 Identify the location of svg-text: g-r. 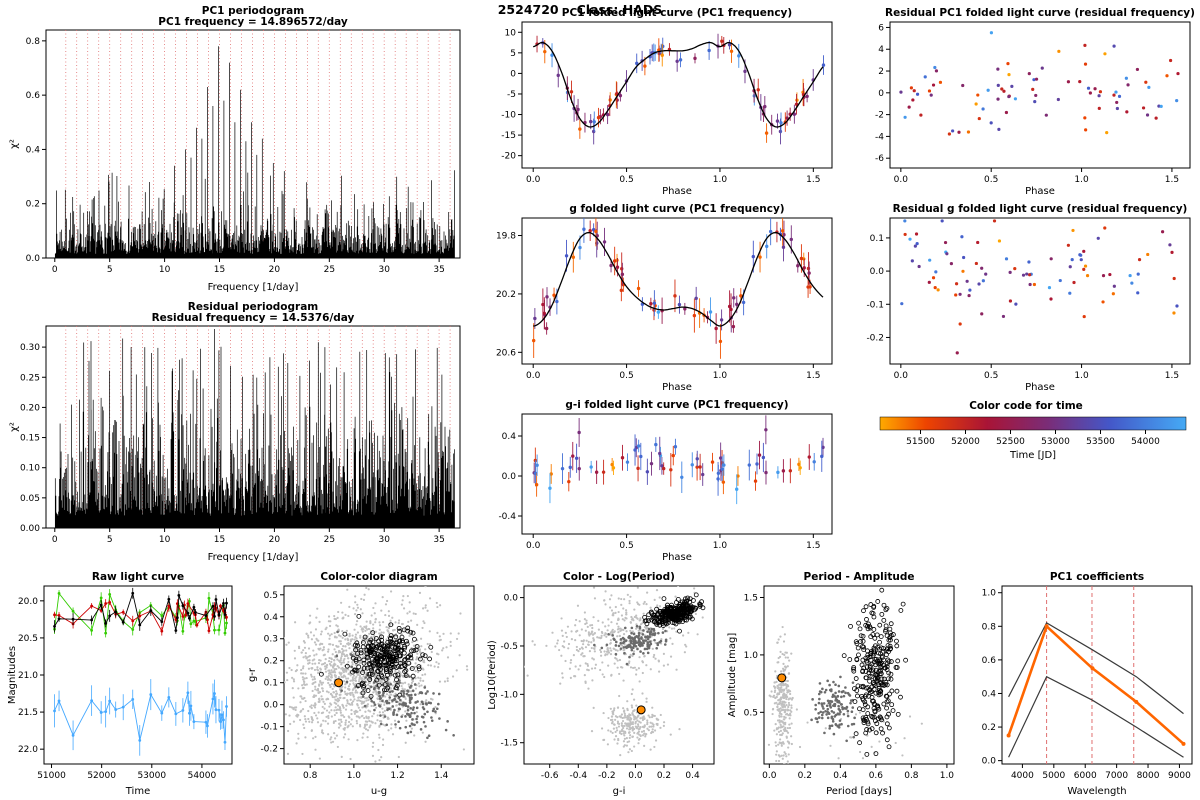
(252, 674).